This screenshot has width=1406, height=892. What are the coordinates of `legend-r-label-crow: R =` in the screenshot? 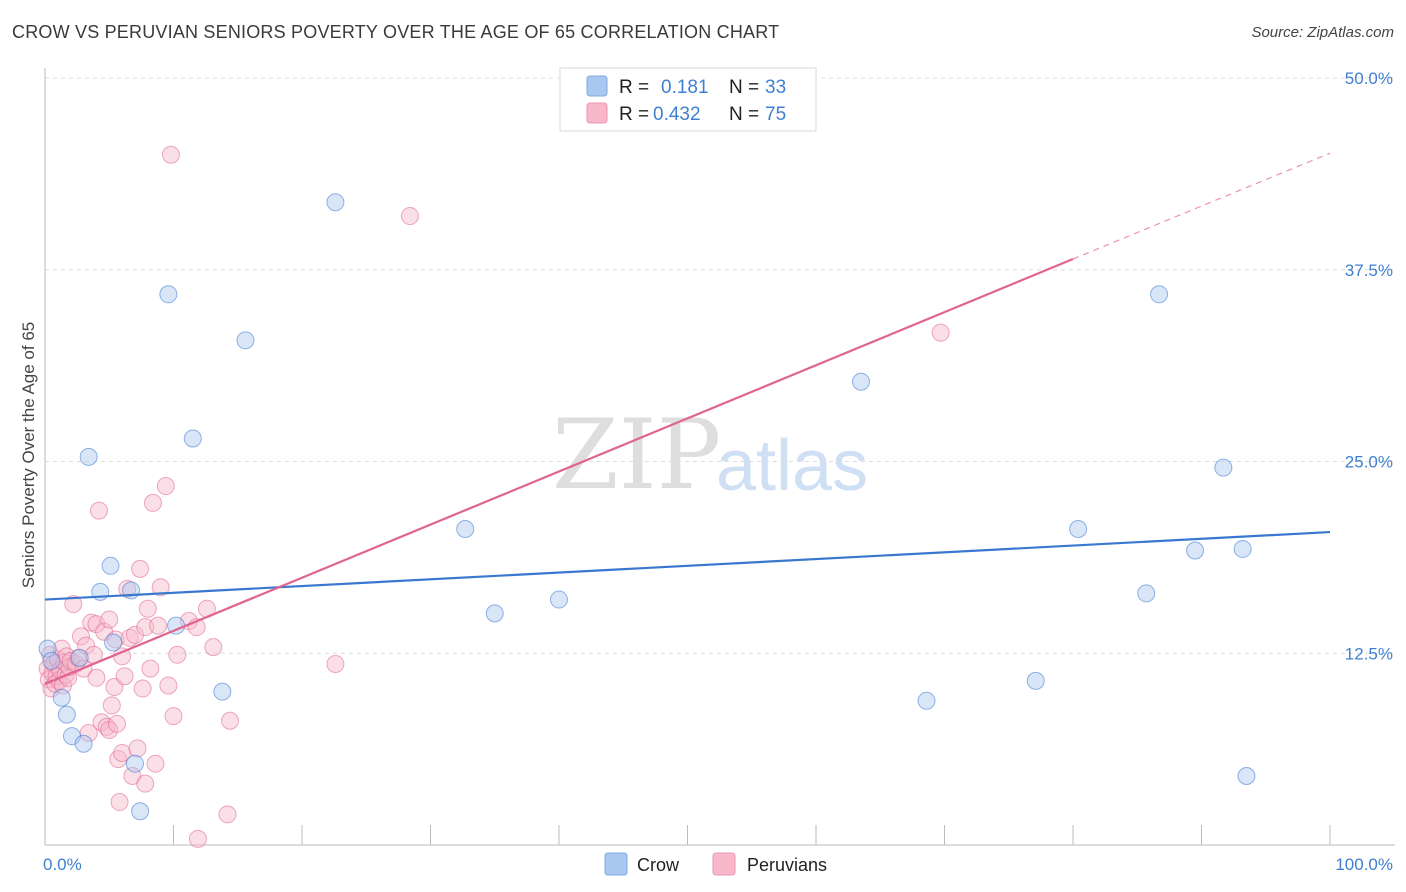 It's located at (634, 87).